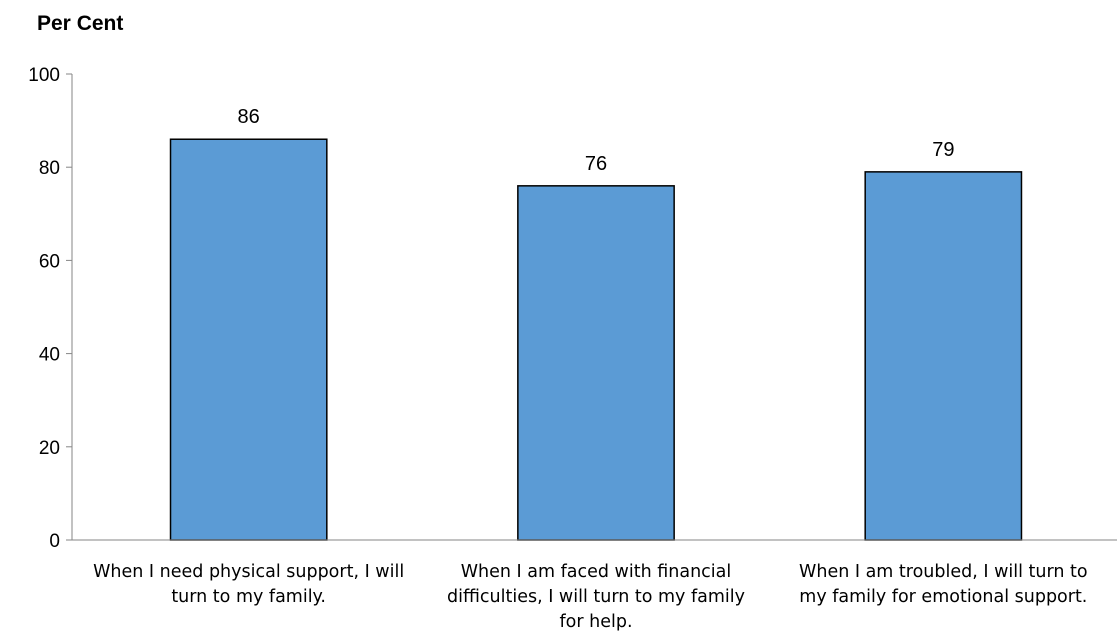 This screenshot has height=644, width=1119. Describe the element at coordinates (49, 168) in the screenshot. I see `y-tick-label: 80` at that location.